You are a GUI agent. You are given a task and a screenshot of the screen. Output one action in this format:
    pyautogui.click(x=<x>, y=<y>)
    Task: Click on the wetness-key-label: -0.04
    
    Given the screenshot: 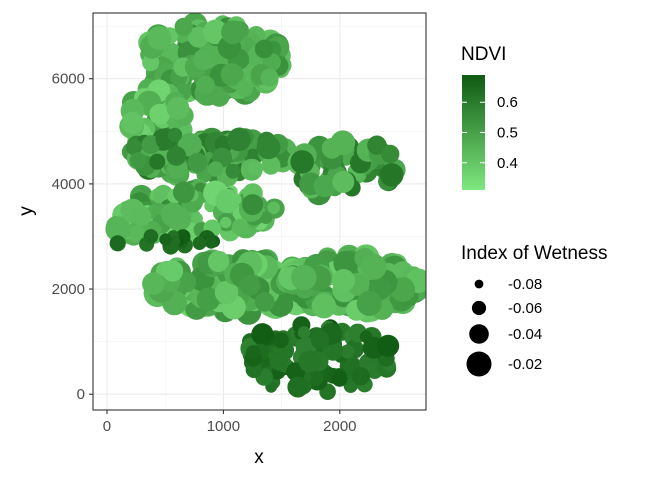 What is the action you would take?
    pyautogui.click(x=525, y=334)
    